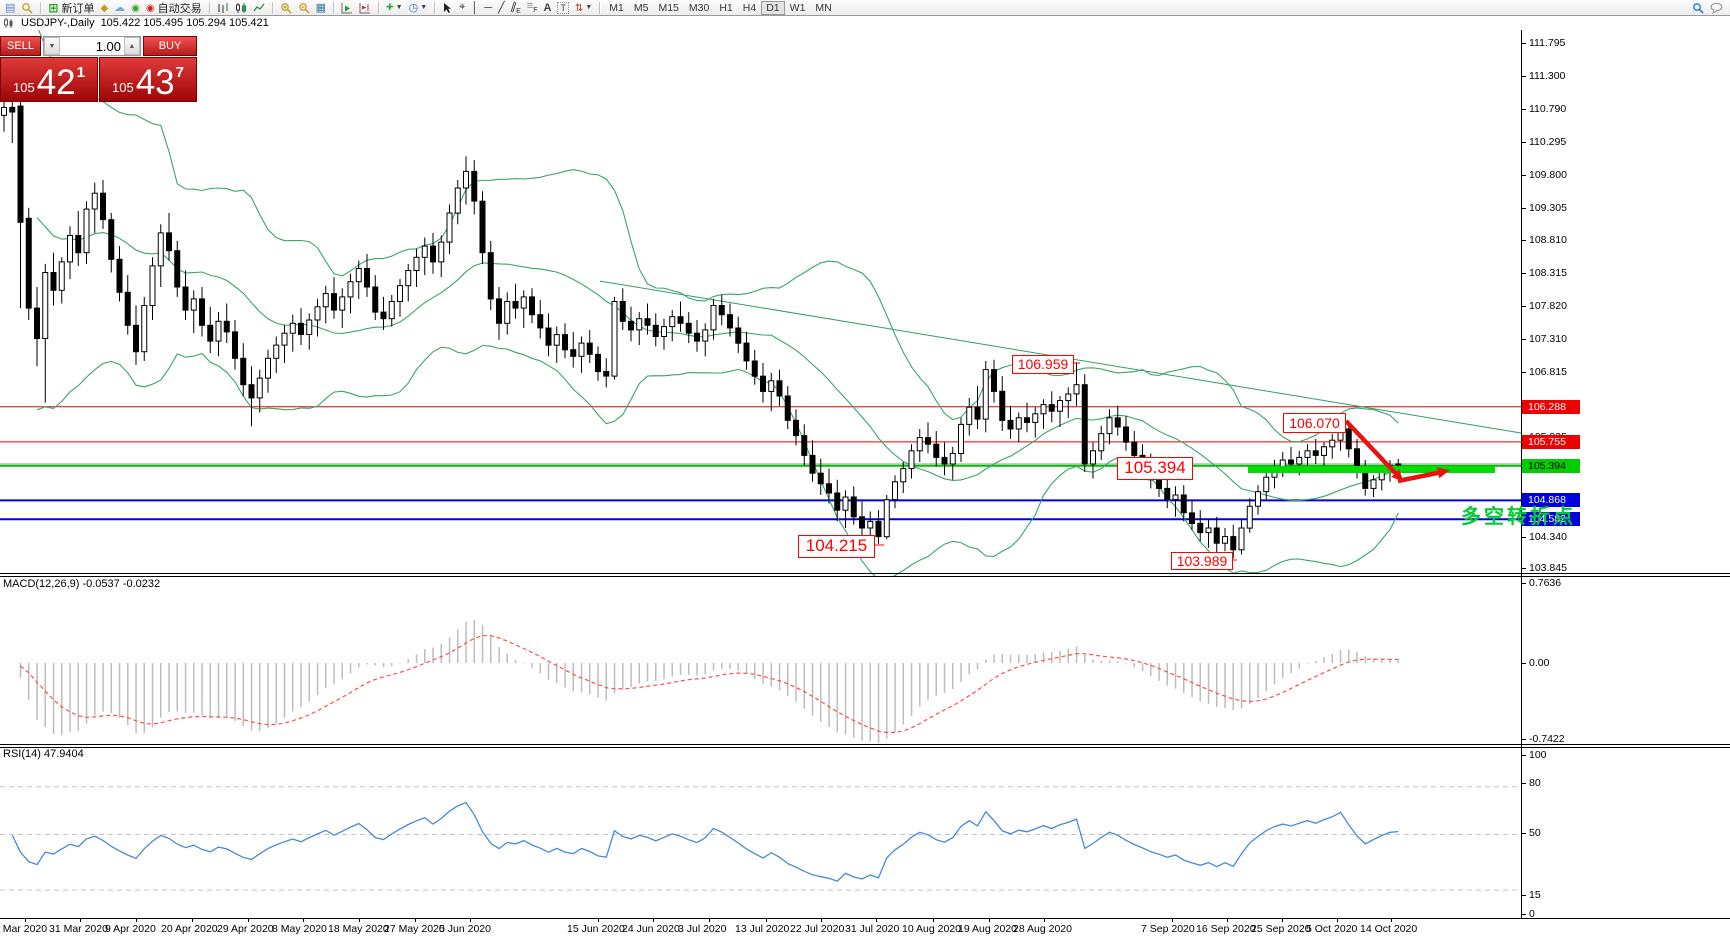 The height and width of the screenshot is (941, 1730). Describe the element at coordinates (749, 7) in the screenshot. I see `timeframe-h4-button: H4` at that location.